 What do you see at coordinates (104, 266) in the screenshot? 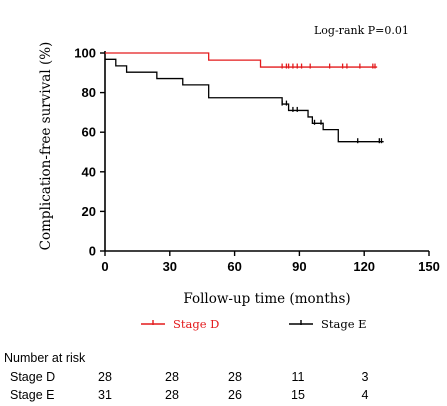
I see `x-tick-label: 0` at bounding box center [104, 266].